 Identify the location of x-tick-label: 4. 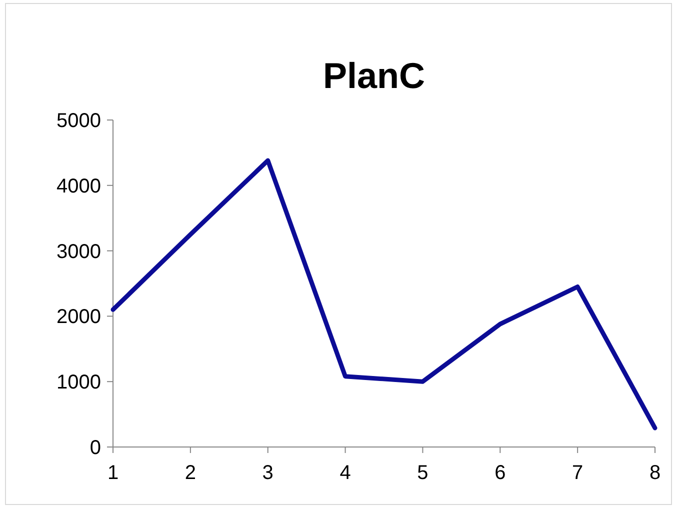
(345, 473).